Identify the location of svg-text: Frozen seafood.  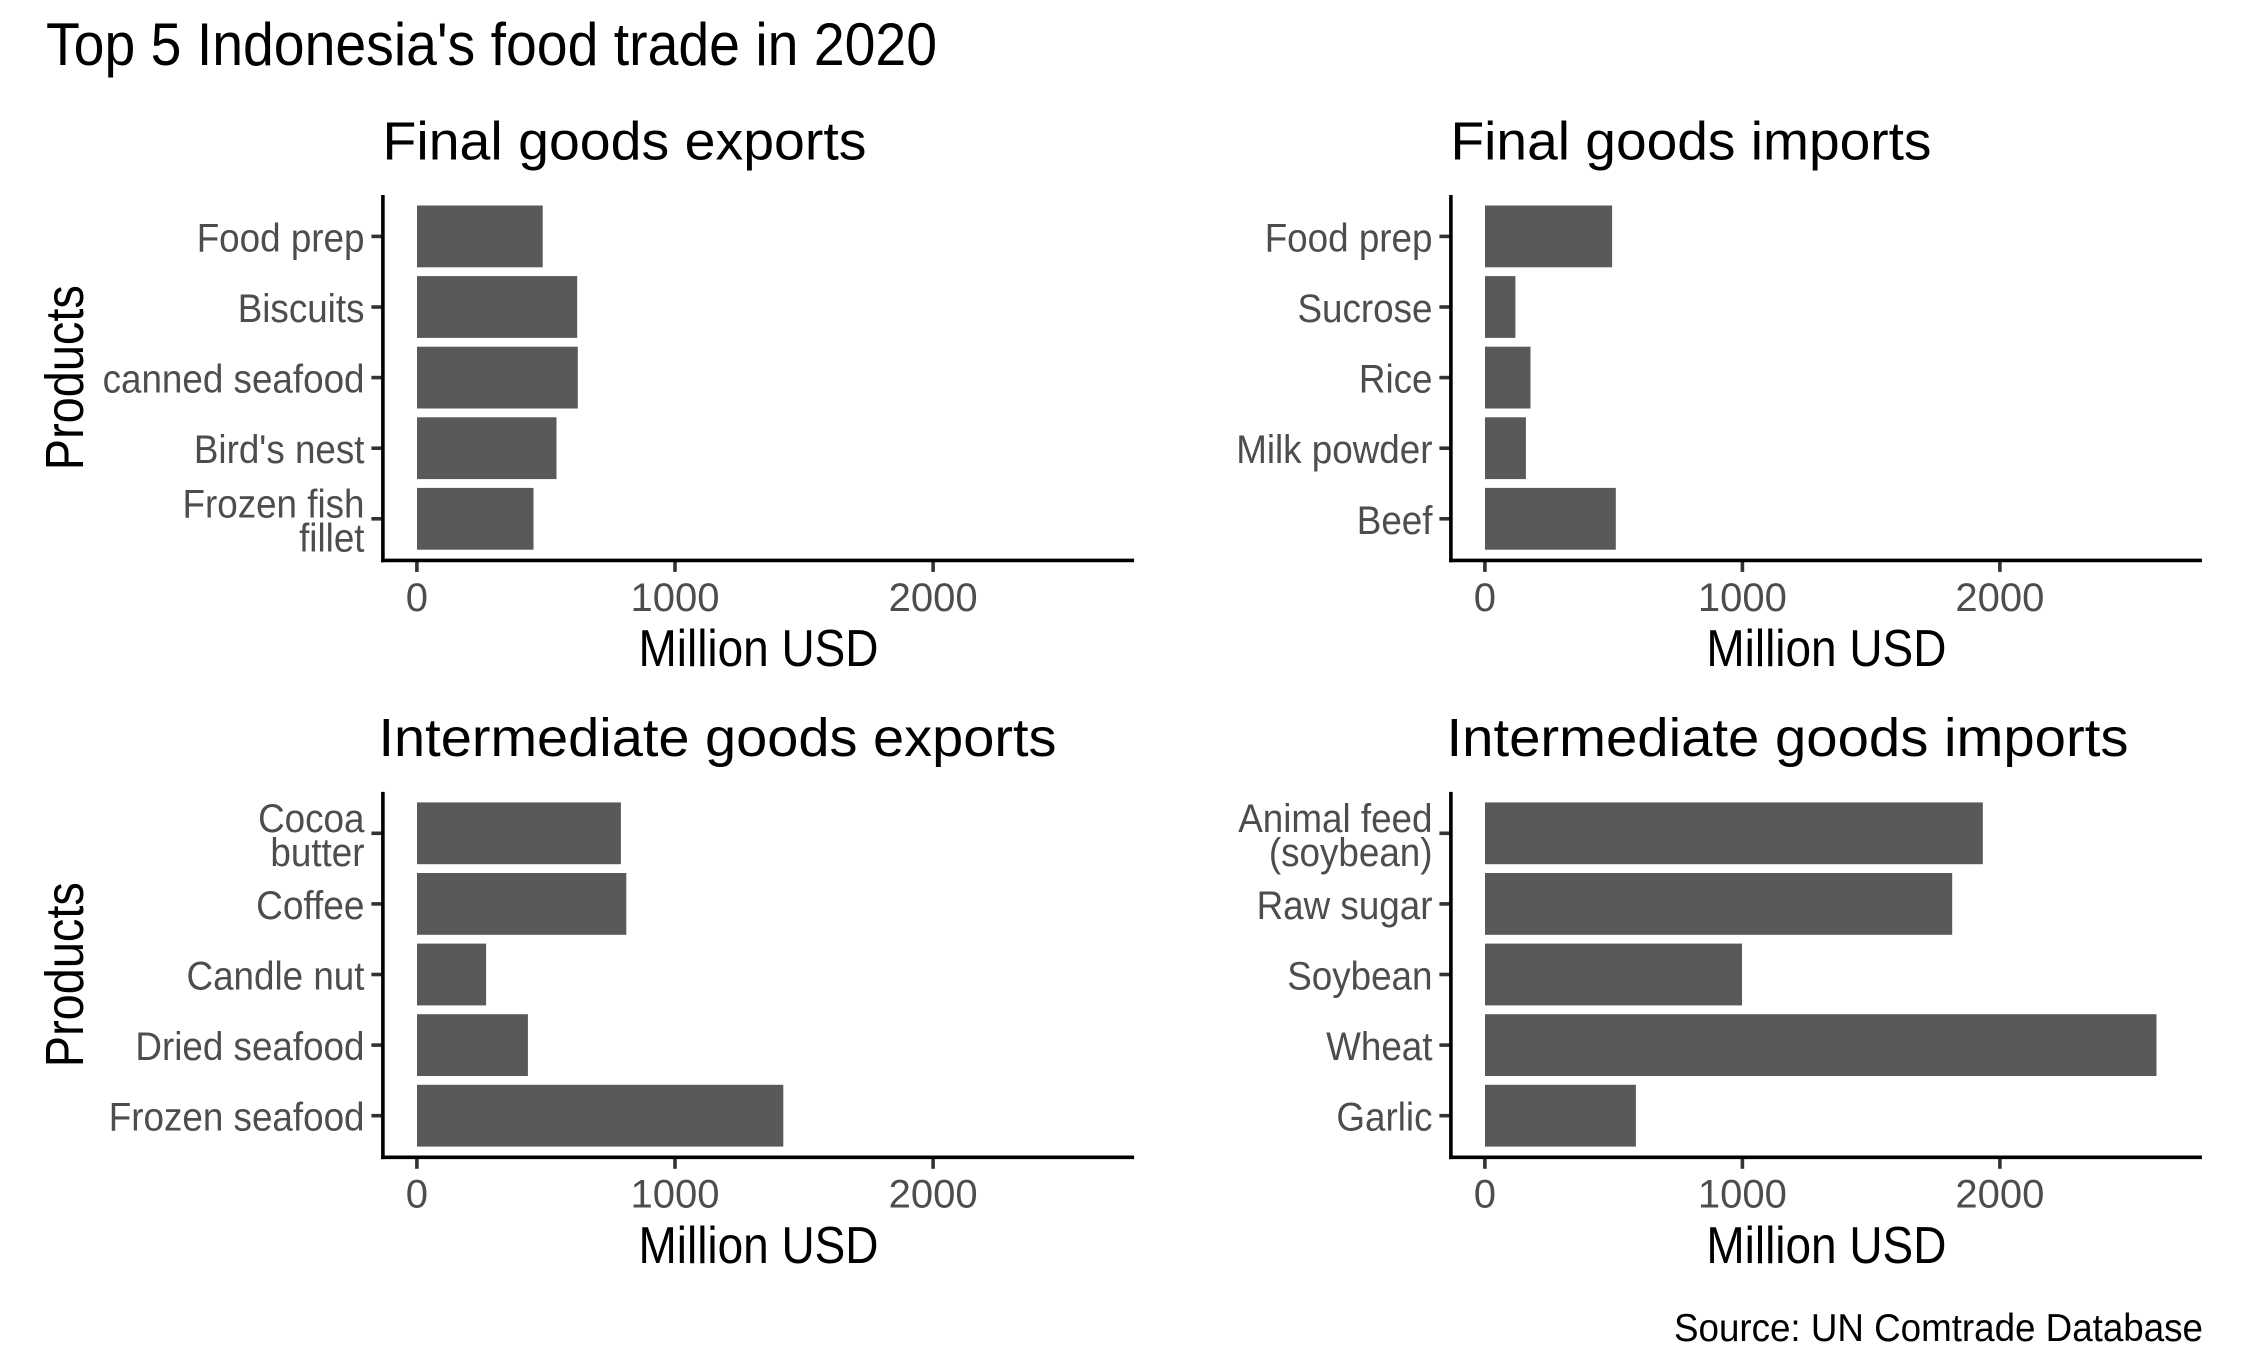
(237, 1118).